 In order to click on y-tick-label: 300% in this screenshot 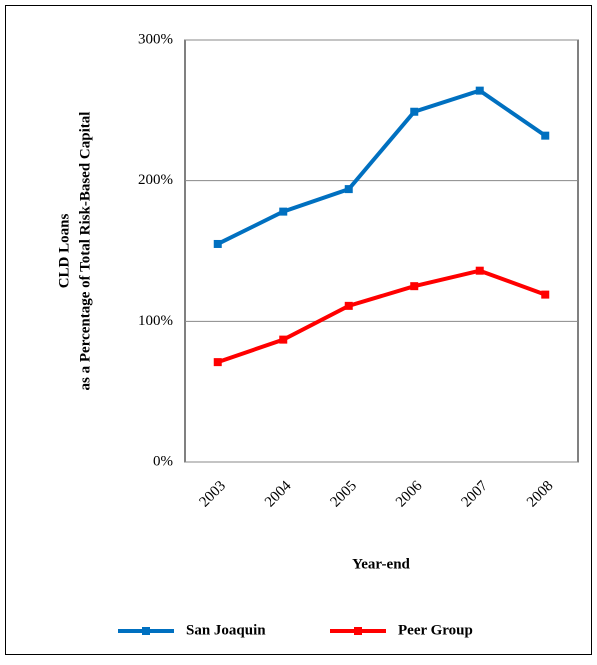, I will do `click(155, 39)`.